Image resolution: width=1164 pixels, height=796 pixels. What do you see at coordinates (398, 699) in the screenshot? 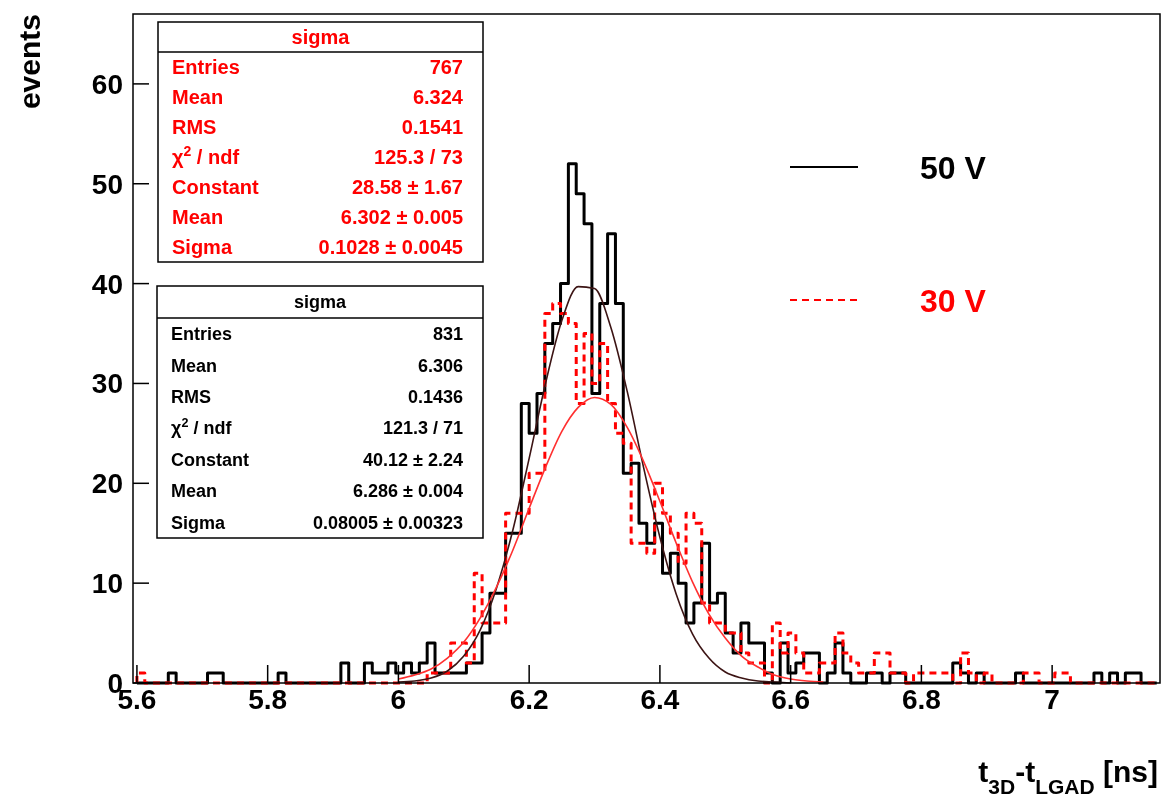
I see `x-tick-label: 6` at bounding box center [398, 699].